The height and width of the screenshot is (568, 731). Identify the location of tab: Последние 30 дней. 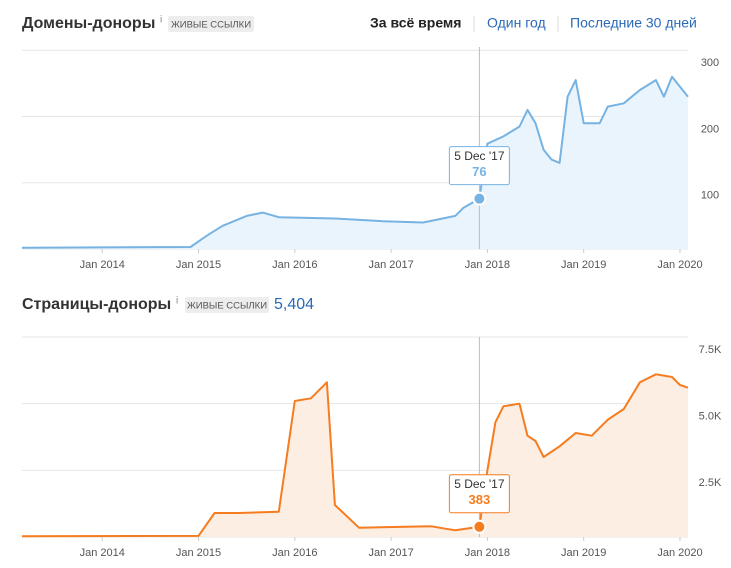
(633, 23).